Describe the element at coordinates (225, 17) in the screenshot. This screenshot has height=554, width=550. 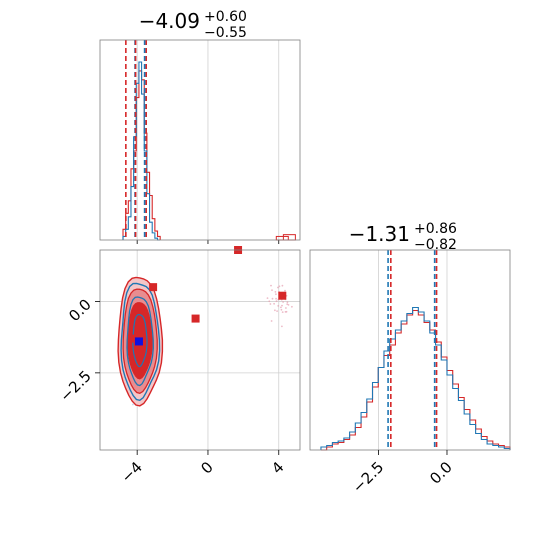
I see `param1-title-plus: +0.60` at that location.